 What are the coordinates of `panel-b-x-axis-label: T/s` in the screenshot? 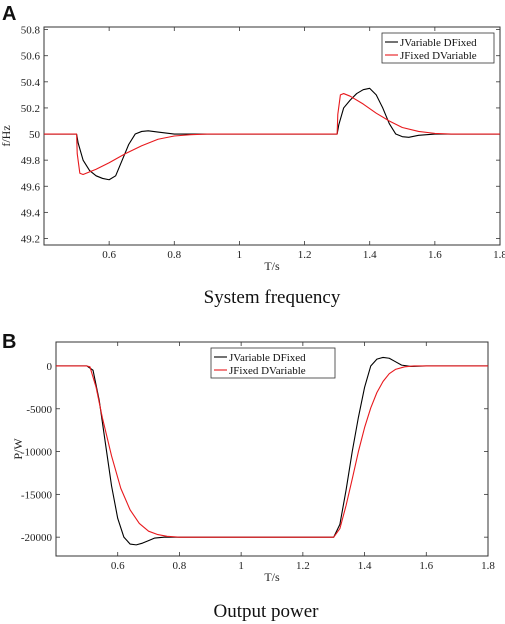 It's located at (272, 577).